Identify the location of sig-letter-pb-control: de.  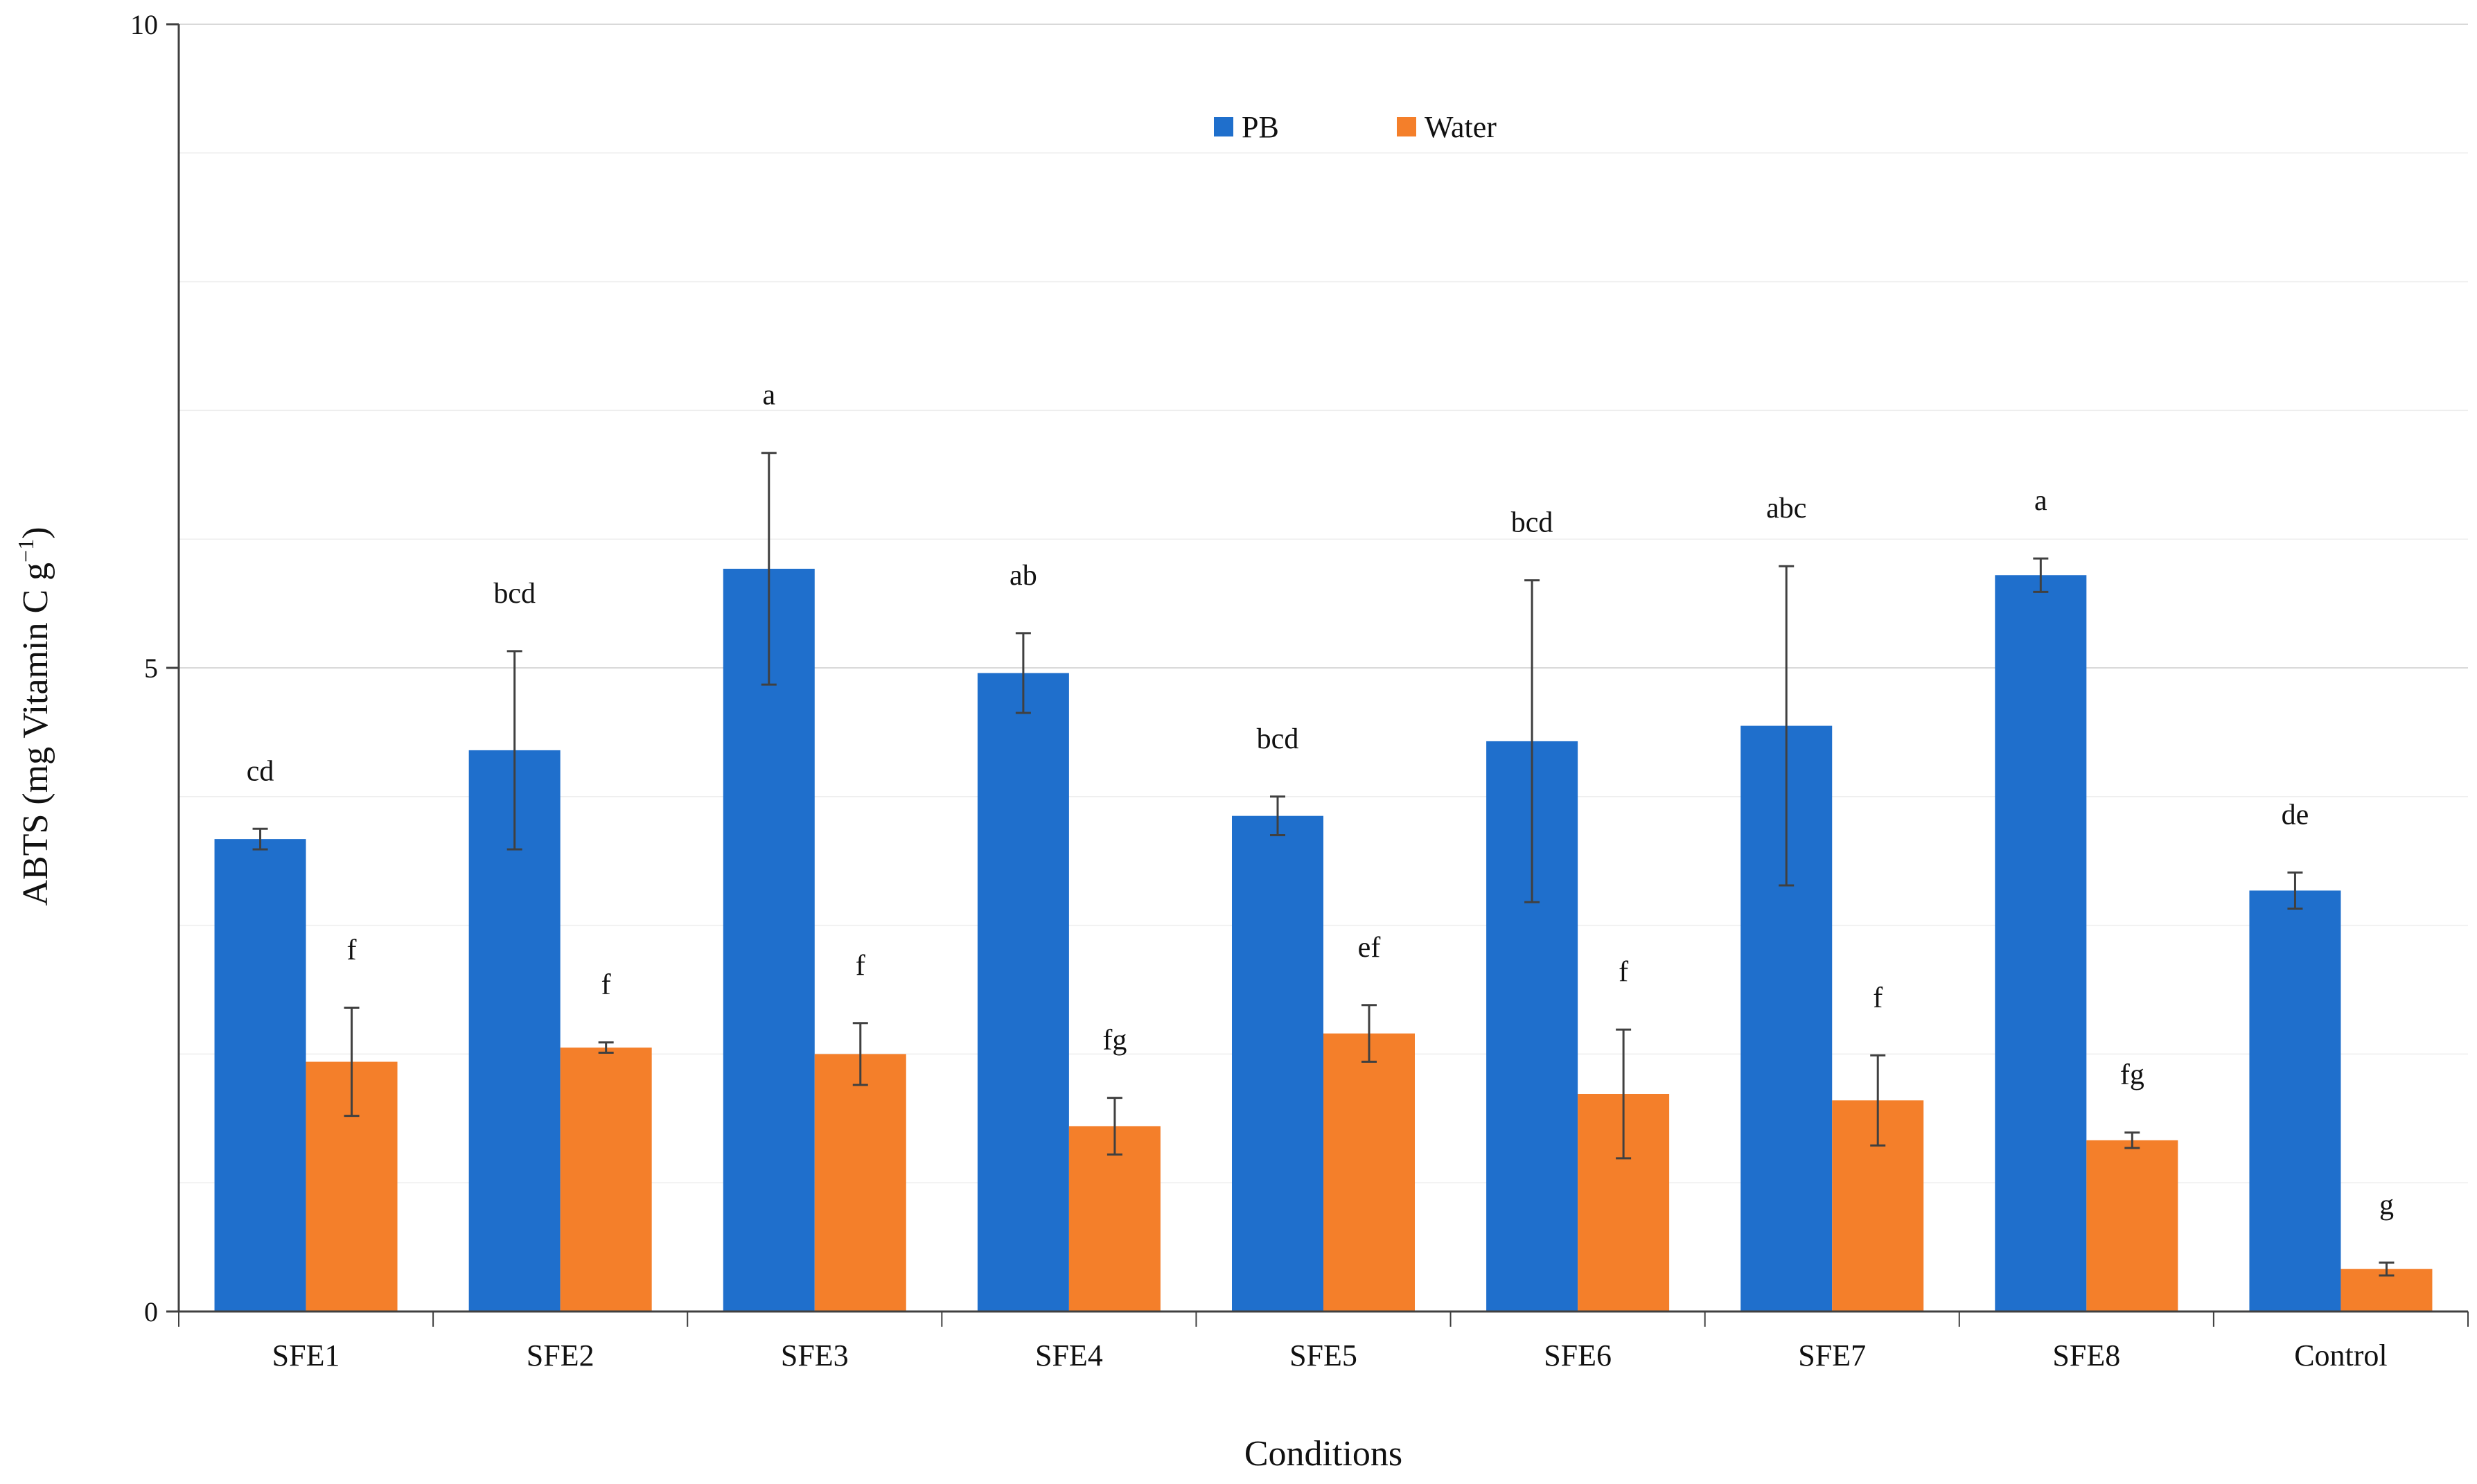
(2295, 815).